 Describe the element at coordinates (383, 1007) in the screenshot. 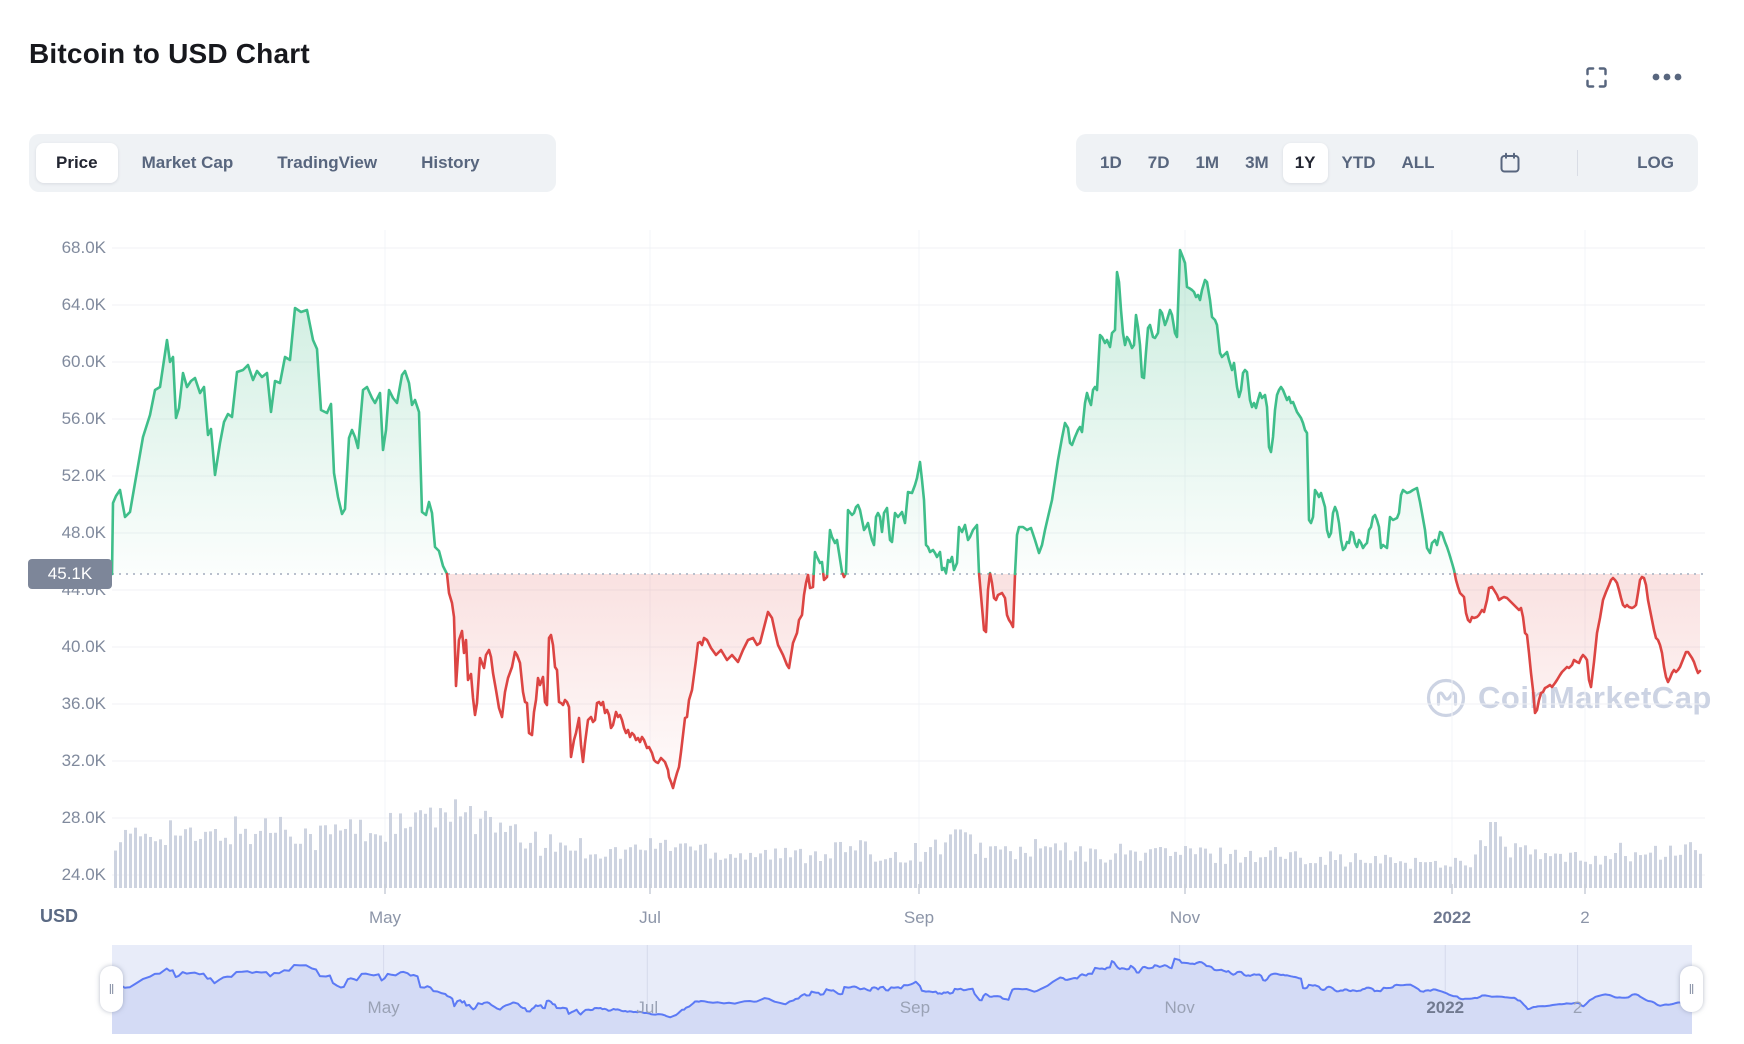

I see `navigator-axis-label: May` at that location.